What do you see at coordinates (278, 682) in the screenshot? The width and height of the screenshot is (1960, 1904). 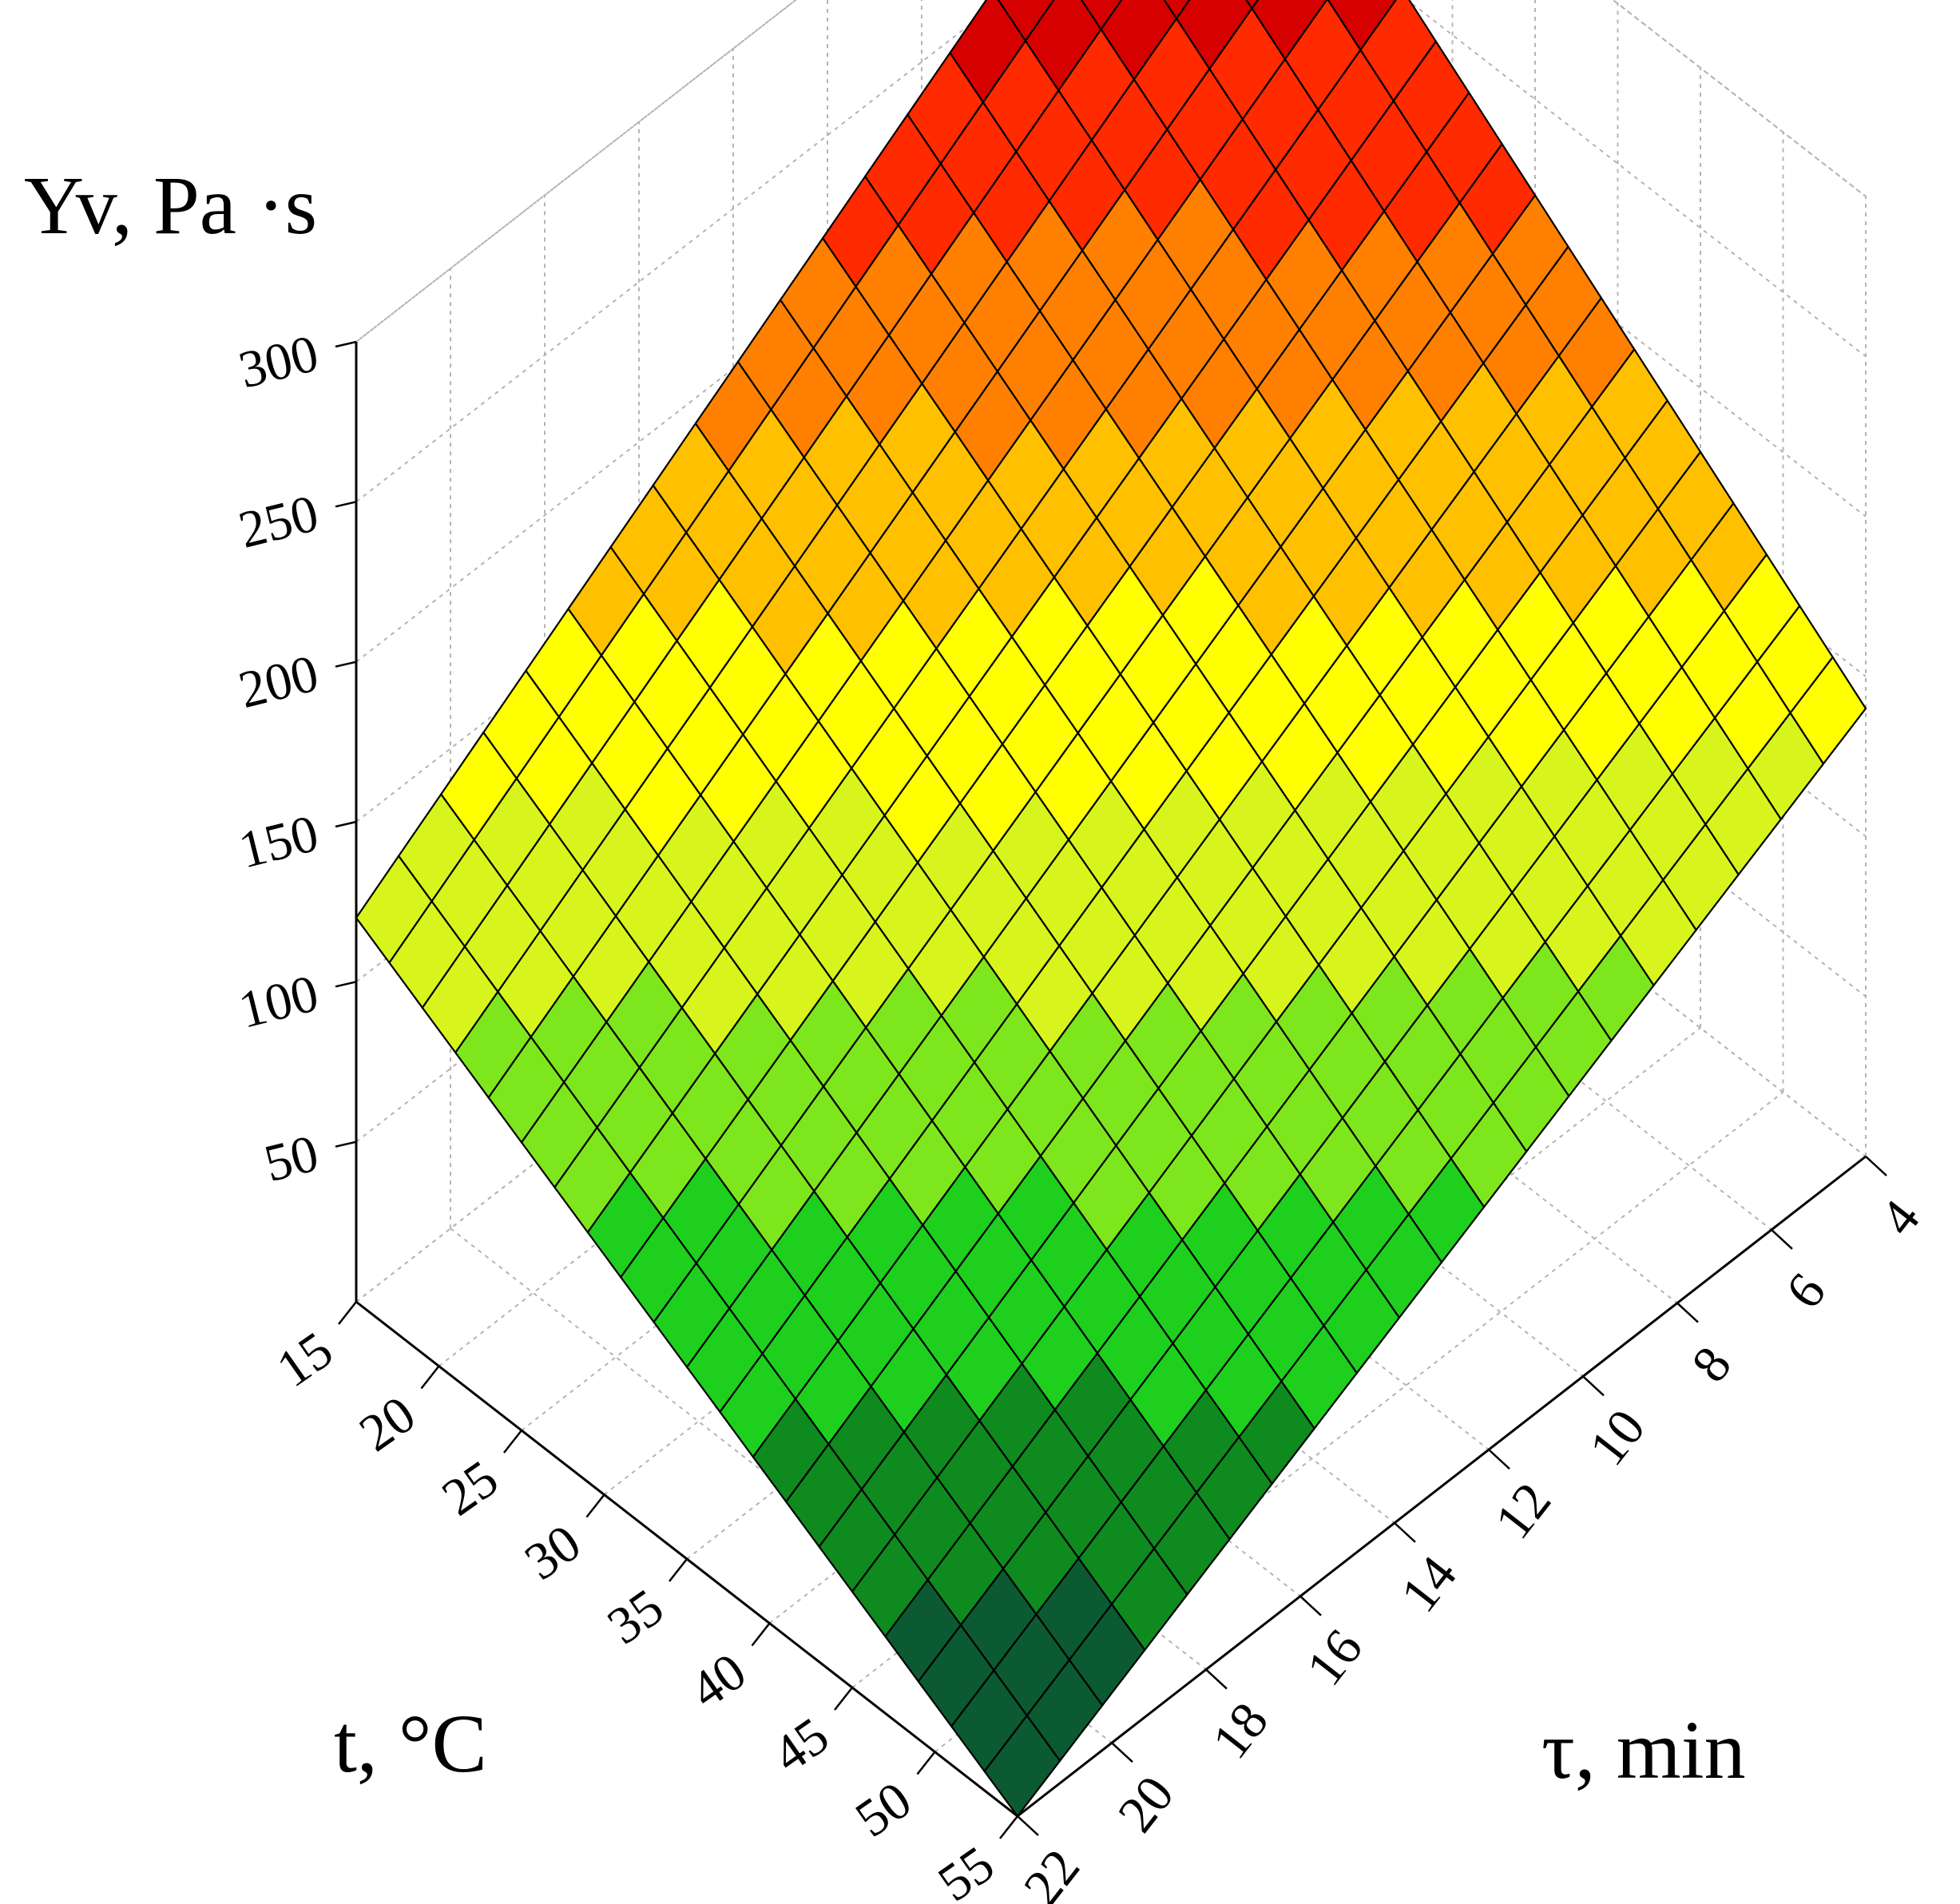 I see `z-tick-label: 200` at bounding box center [278, 682].